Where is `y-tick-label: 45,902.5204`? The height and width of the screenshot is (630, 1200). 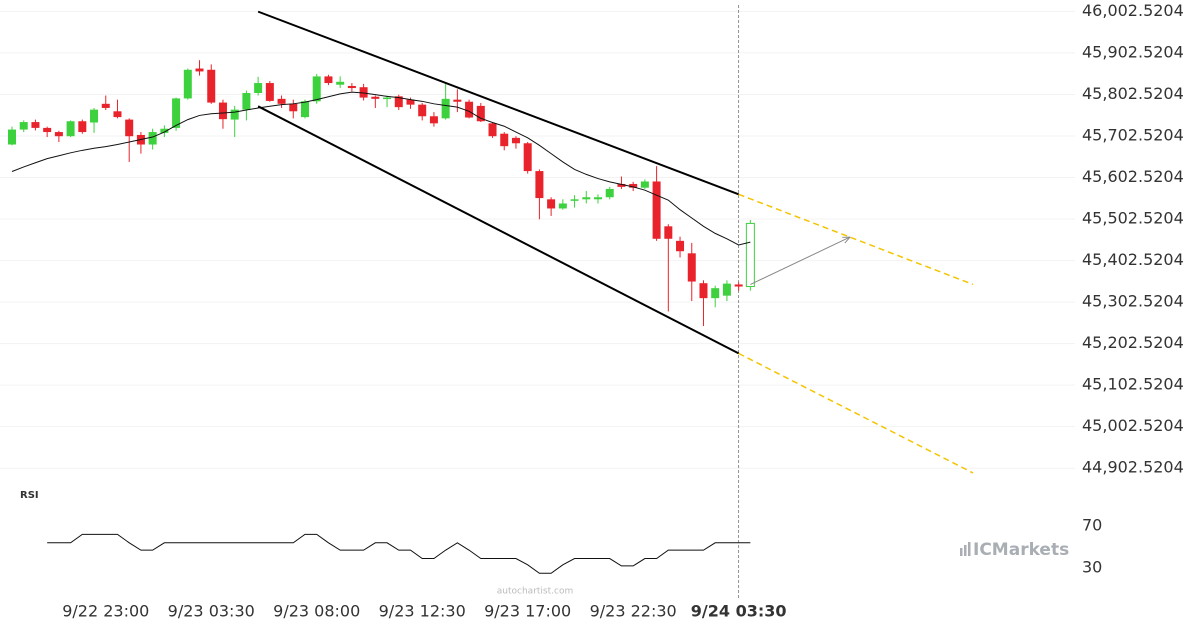 y-tick-label: 45,902.5204 is located at coordinates (1133, 51).